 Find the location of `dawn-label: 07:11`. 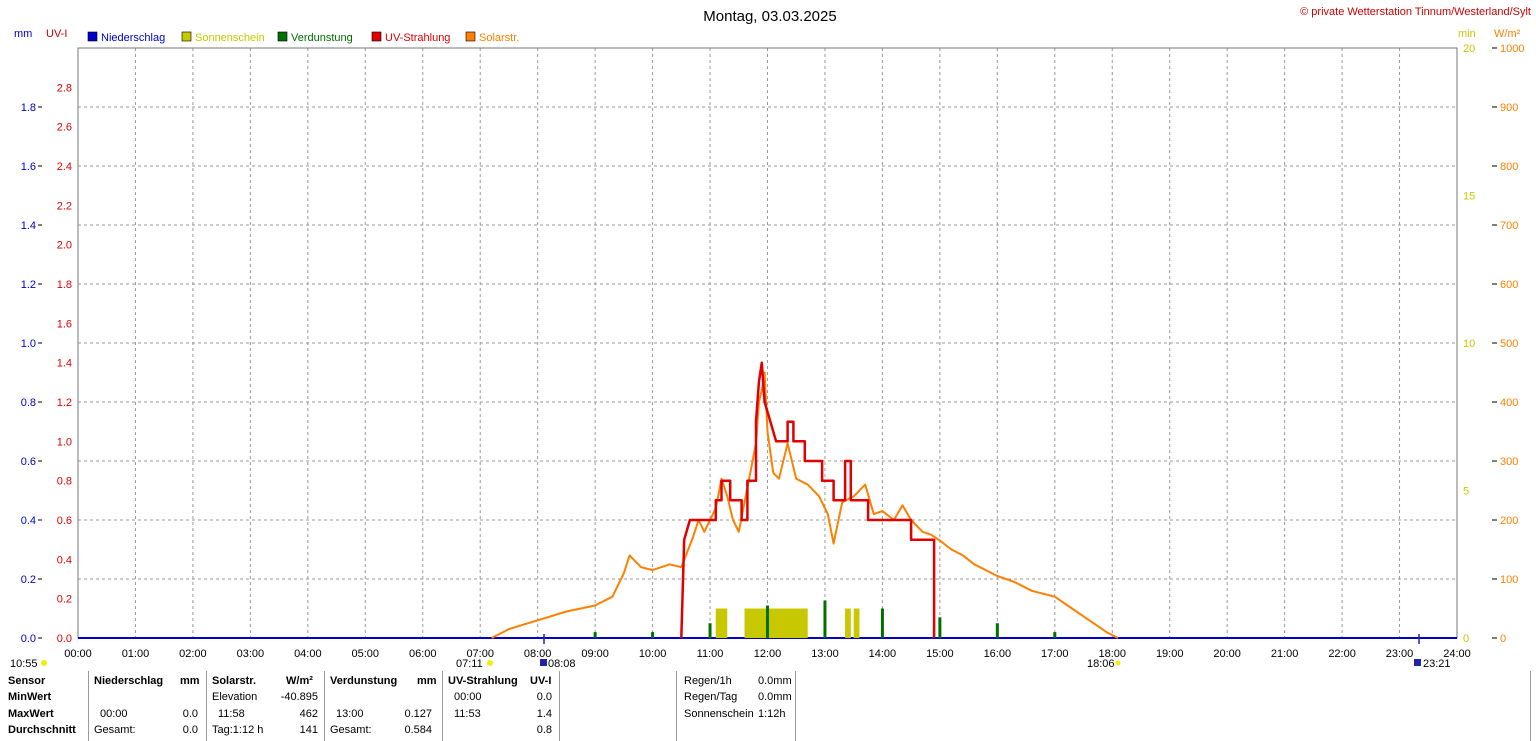

dawn-label: 07:11 is located at coordinates (469, 664).